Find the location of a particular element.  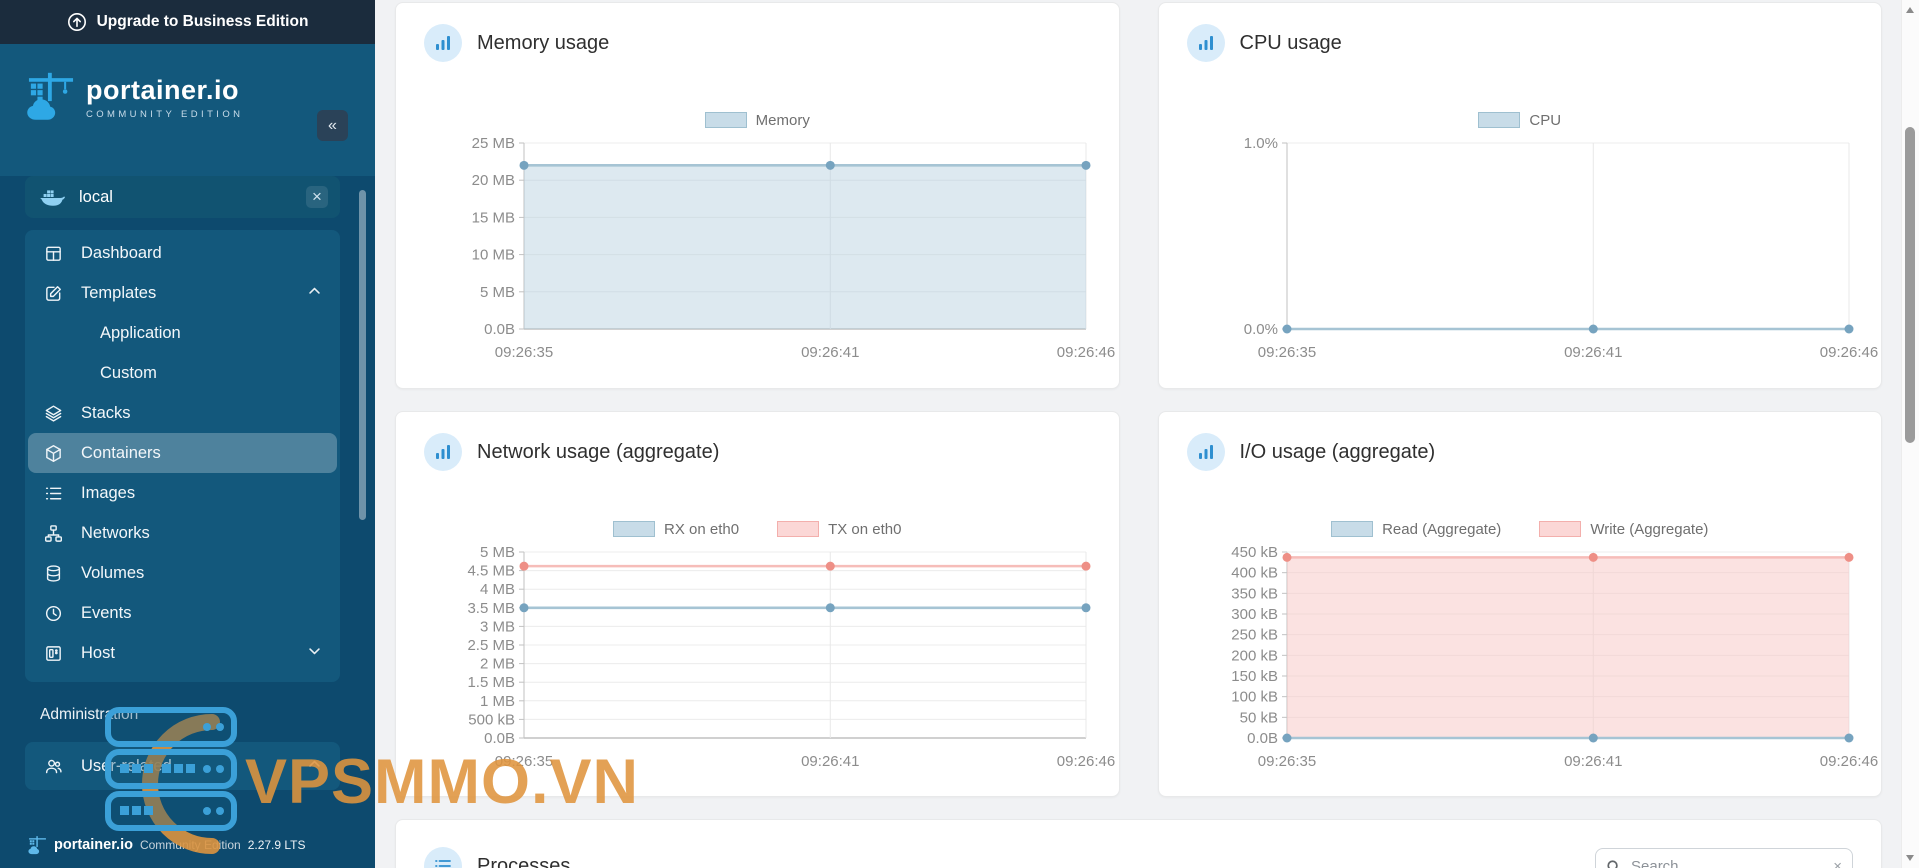

administration-panel: User-related is located at coordinates (182, 766).